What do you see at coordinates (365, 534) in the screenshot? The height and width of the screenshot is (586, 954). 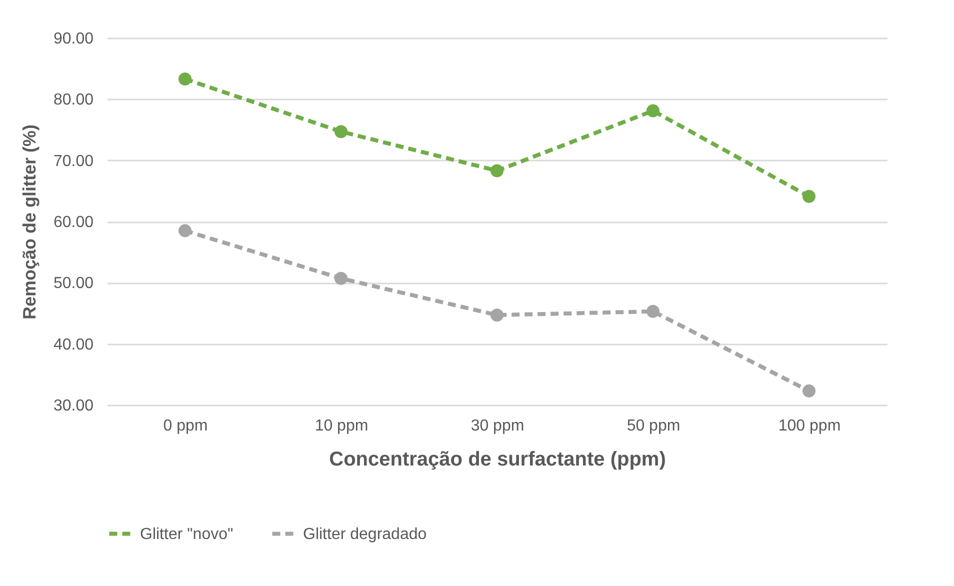 I see `legend-label: Glitter degradado` at bounding box center [365, 534].